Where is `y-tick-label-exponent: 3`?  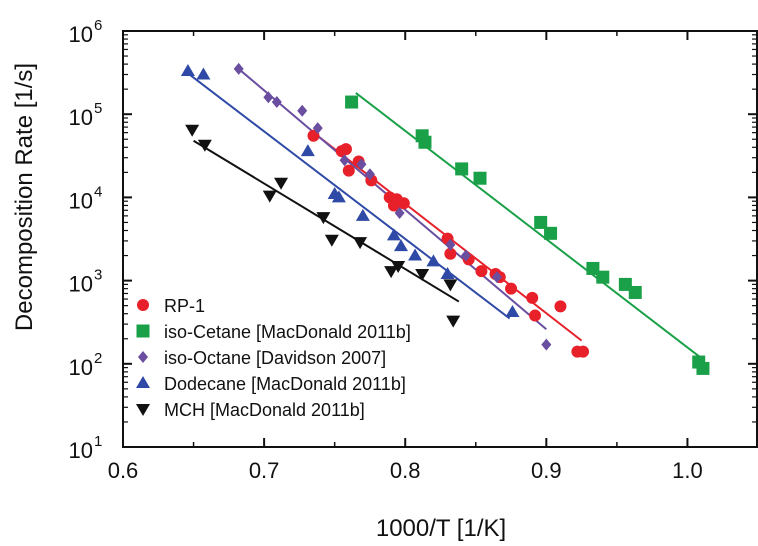
y-tick-label-exponent: 3 is located at coordinates (98, 275).